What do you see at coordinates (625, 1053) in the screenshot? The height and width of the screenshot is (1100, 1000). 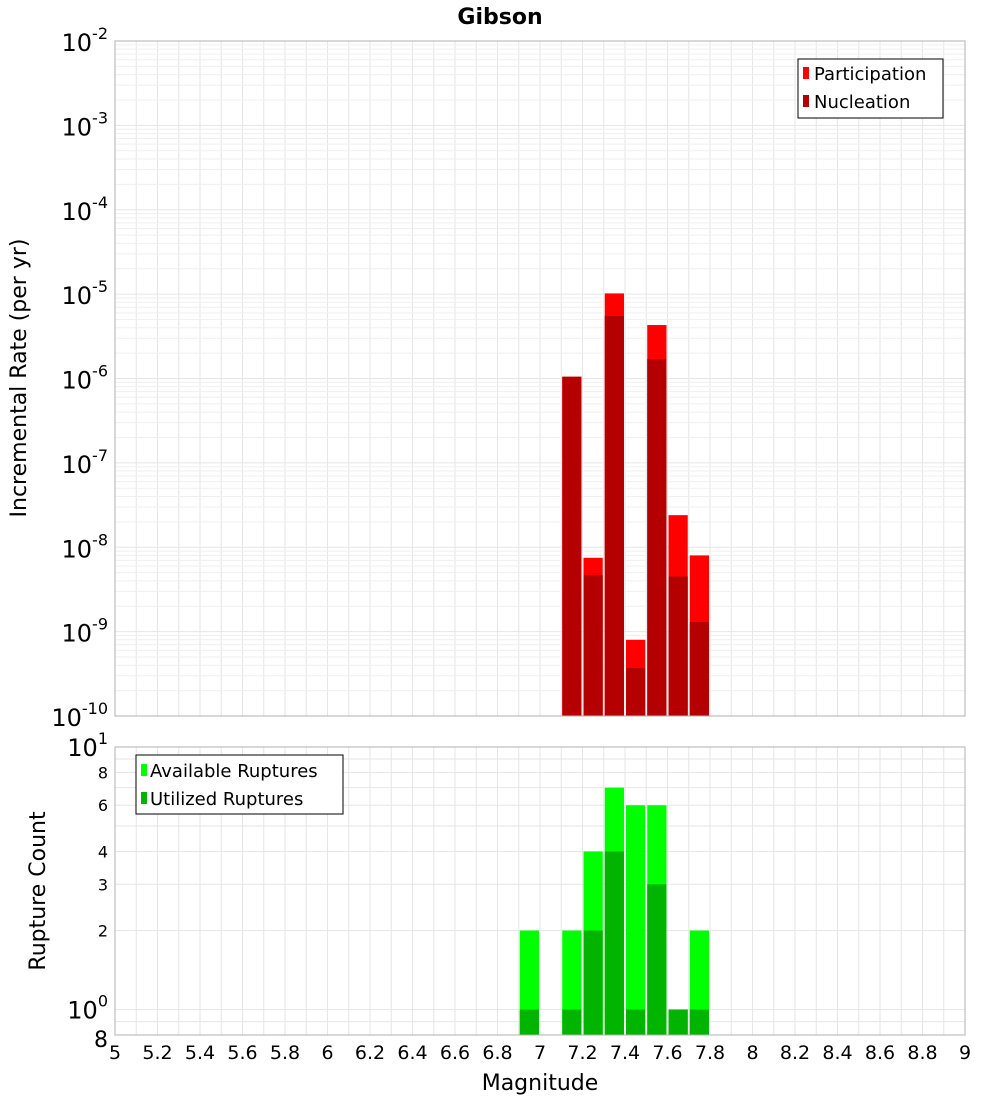 I see `x-tick-label: 7.4` at bounding box center [625, 1053].